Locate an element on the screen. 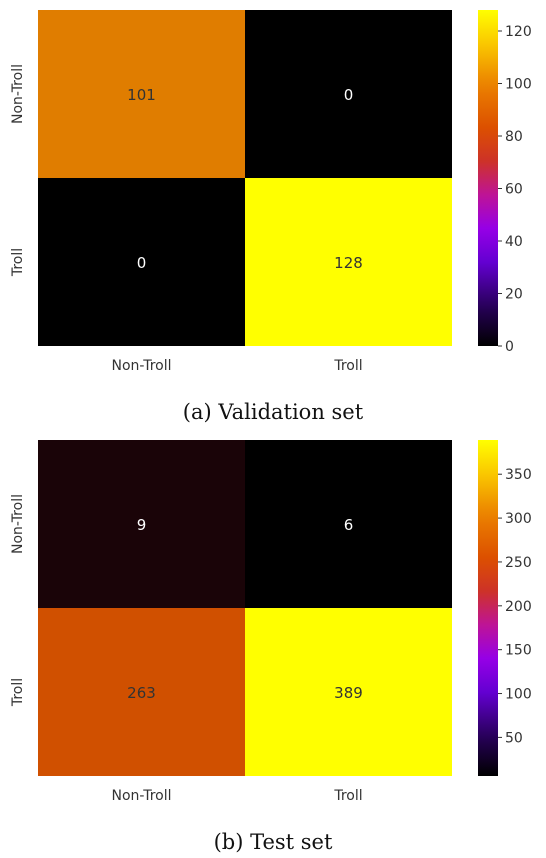 The width and height of the screenshot is (546, 858). colorbar-tick-label: 120 is located at coordinates (518, 32).